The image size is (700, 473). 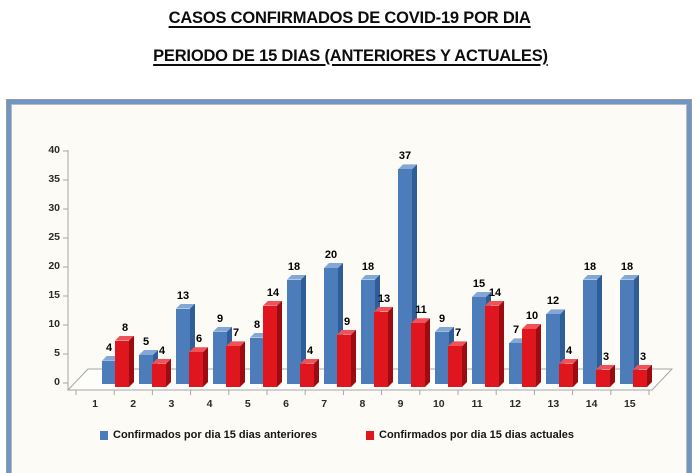 What do you see at coordinates (629, 277) in the screenshot?
I see `bar-anteriores-day-15-top` at bounding box center [629, 277].